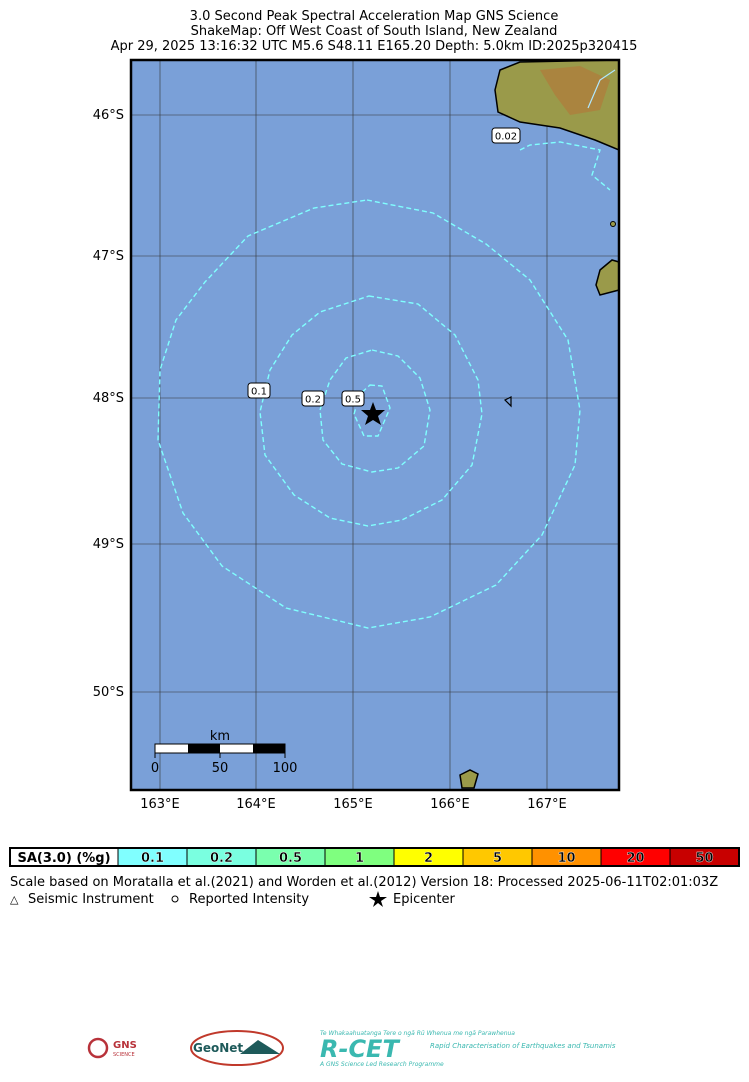 This screenshot has width=749, height=1082. What do you see at coordinates (547, 804) in the screenshot?
I see `lon-label: 167°E` at bounding box center [547, 804].